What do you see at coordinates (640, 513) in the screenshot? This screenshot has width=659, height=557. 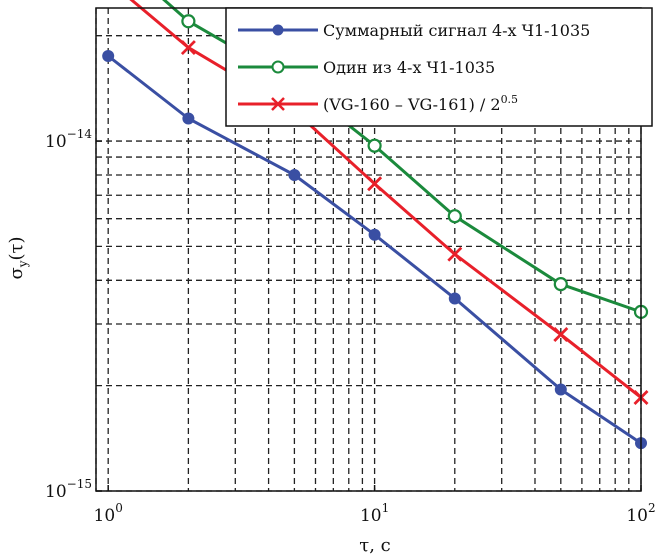 I see `x-tick-label: 10²` at bounding box center [640, 513].